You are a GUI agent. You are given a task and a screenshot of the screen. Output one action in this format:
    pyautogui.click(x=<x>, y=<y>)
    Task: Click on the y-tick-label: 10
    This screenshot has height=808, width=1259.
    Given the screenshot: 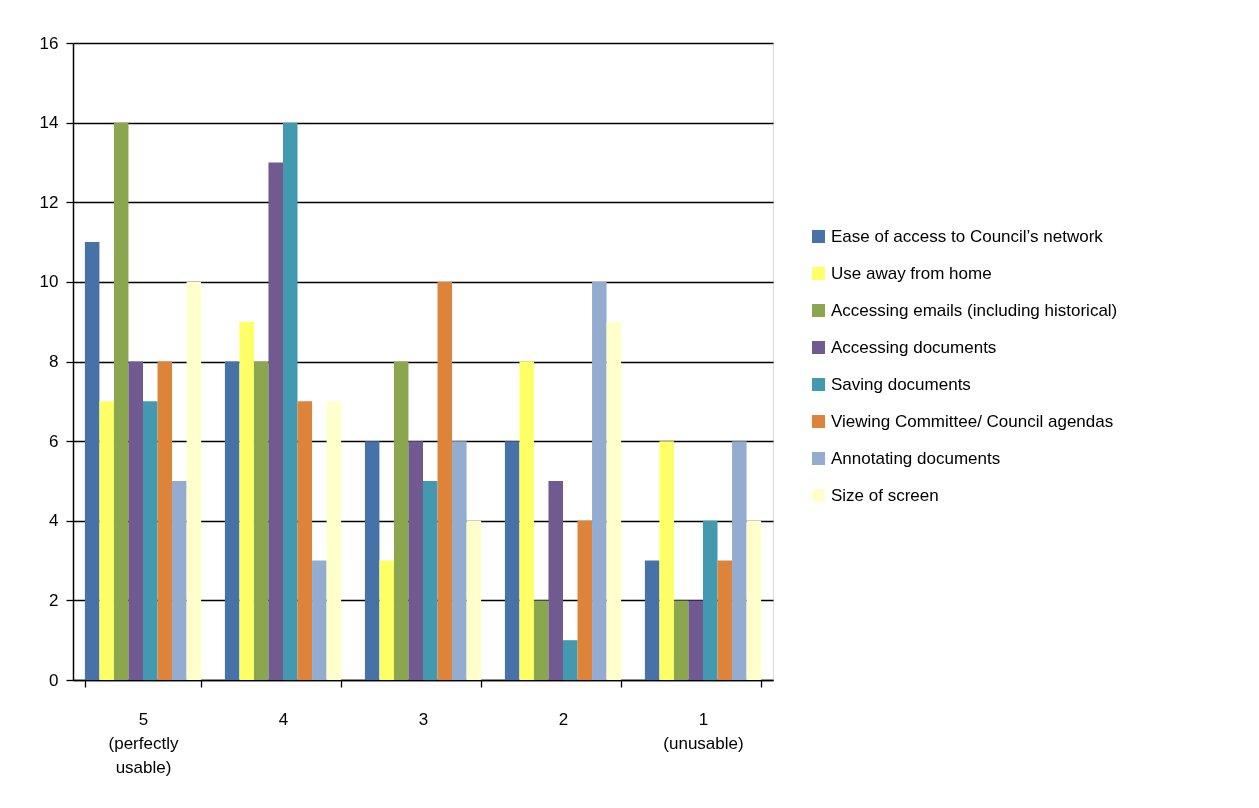 What is the action you would take?
    pyautogui.click(x=49, y=282)
    